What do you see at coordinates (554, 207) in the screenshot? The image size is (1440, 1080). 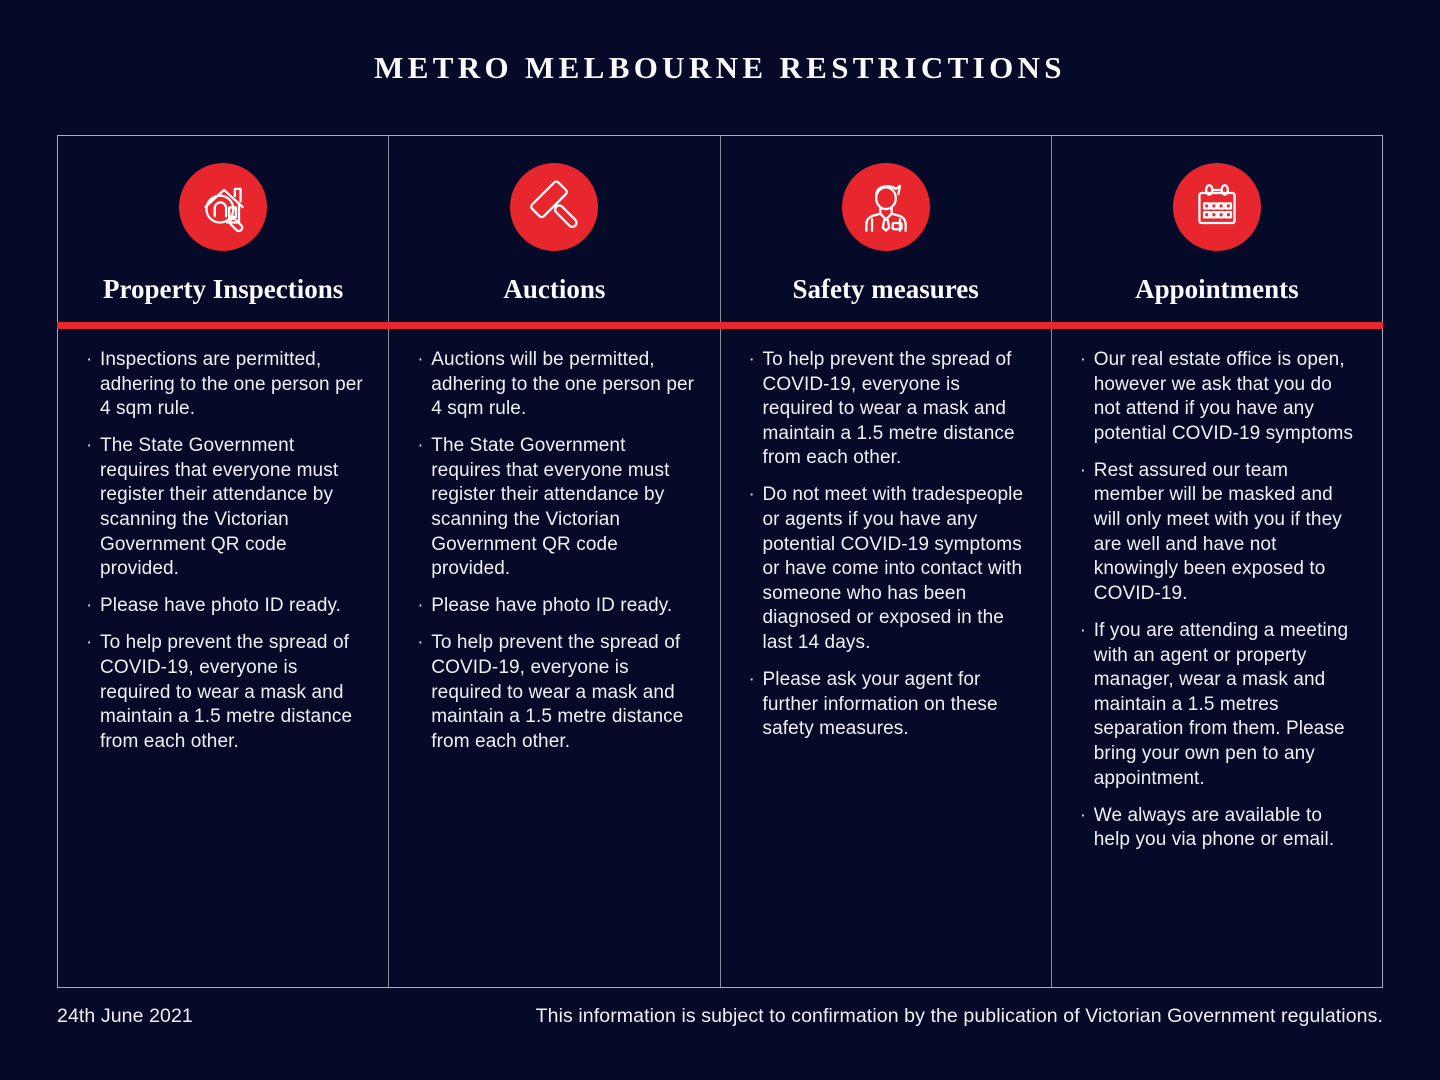 I see `gavel-icon` at bounding box center [554, 207].